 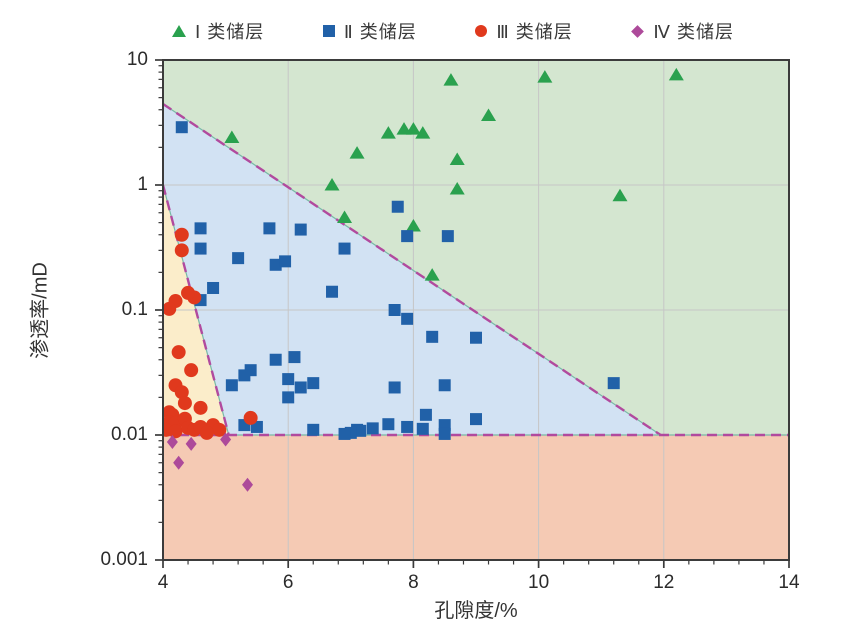 What do you see at coordinates (179, 31) in the screenshot?
I see `triangle-marker-icon` at bounding box center [179, 31].